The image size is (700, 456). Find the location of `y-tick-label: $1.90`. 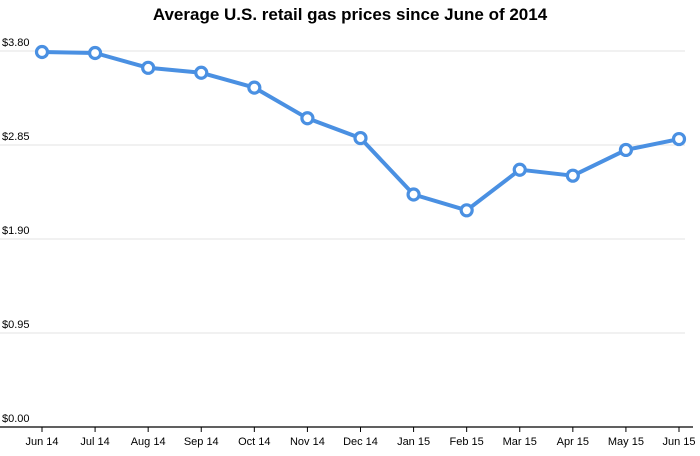

y-tick-label: $1.90 is located at coordinates (16, 231).